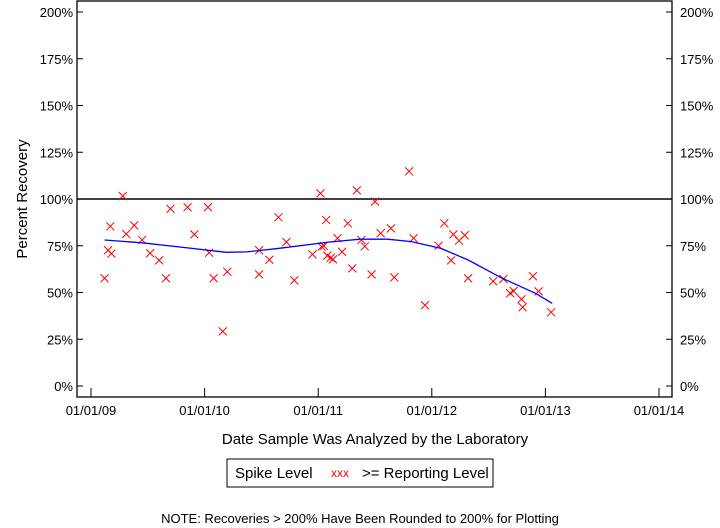 The width and height of the screenshot is (720, 528). Describe the element at coordinates (425, 473) in the screenshot. I see `legend-label-reporting-level: >= Reporting Level` at that location.